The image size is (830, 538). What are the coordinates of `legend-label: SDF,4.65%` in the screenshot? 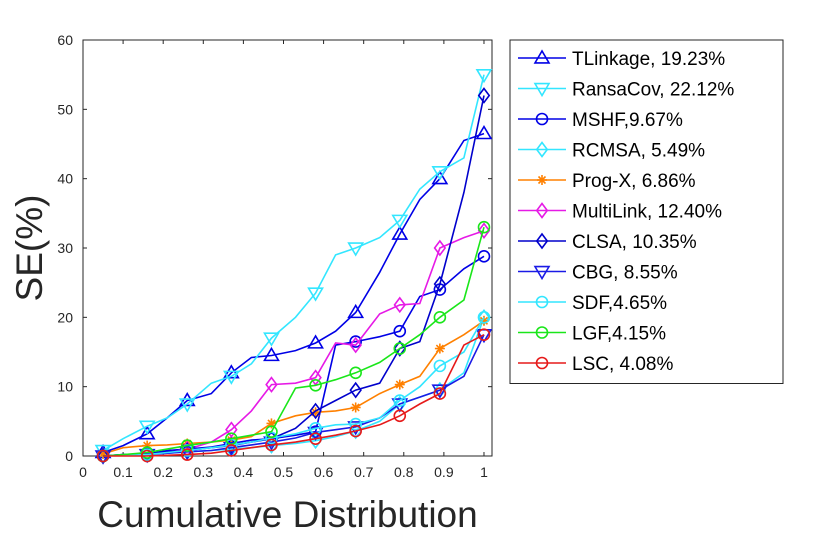 It's located at (619, 303).